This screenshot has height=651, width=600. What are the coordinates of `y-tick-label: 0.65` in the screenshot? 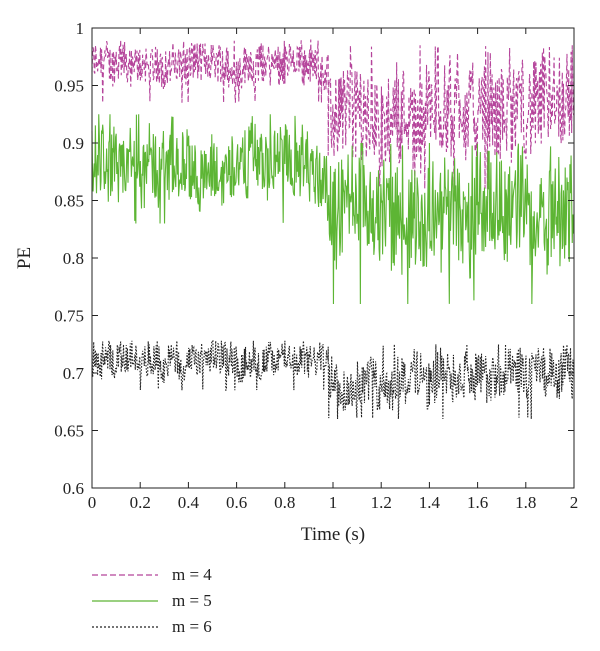 It's located at (69, 431).